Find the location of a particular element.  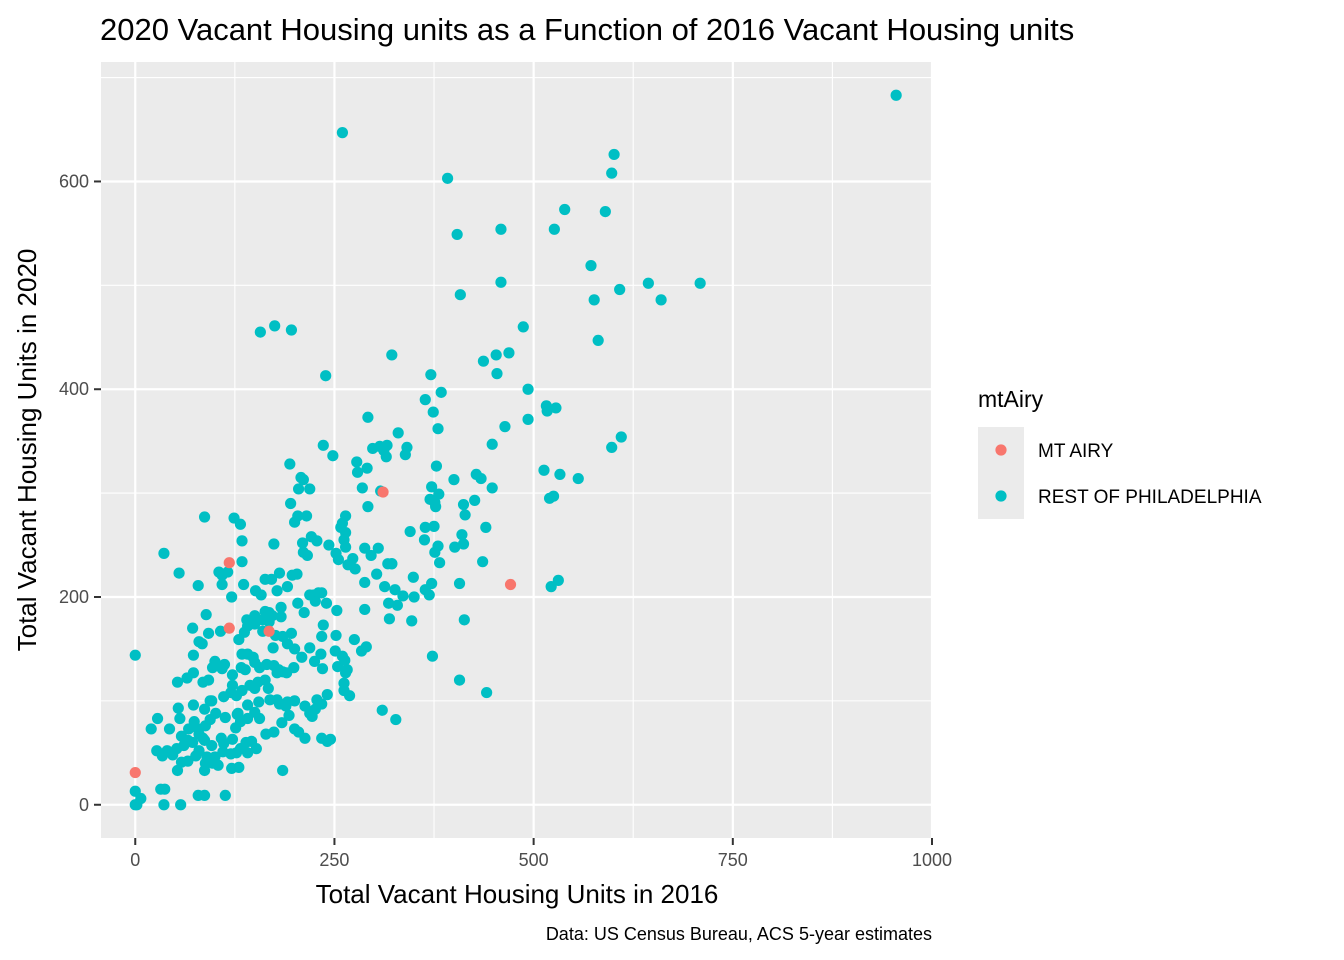

x-axis-title: Total Vacant Housing Units in 2016 is located at coordinates (517, 894).